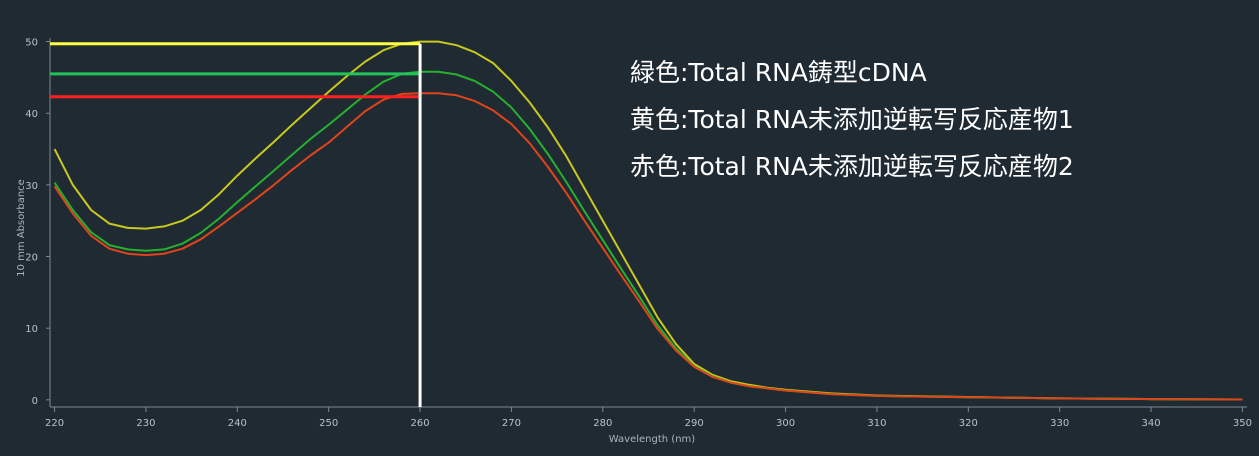 Image resolution: width=1259 pixels, height=456 pixels. I want to click on x-tick-label: 300, so click(785, 423).